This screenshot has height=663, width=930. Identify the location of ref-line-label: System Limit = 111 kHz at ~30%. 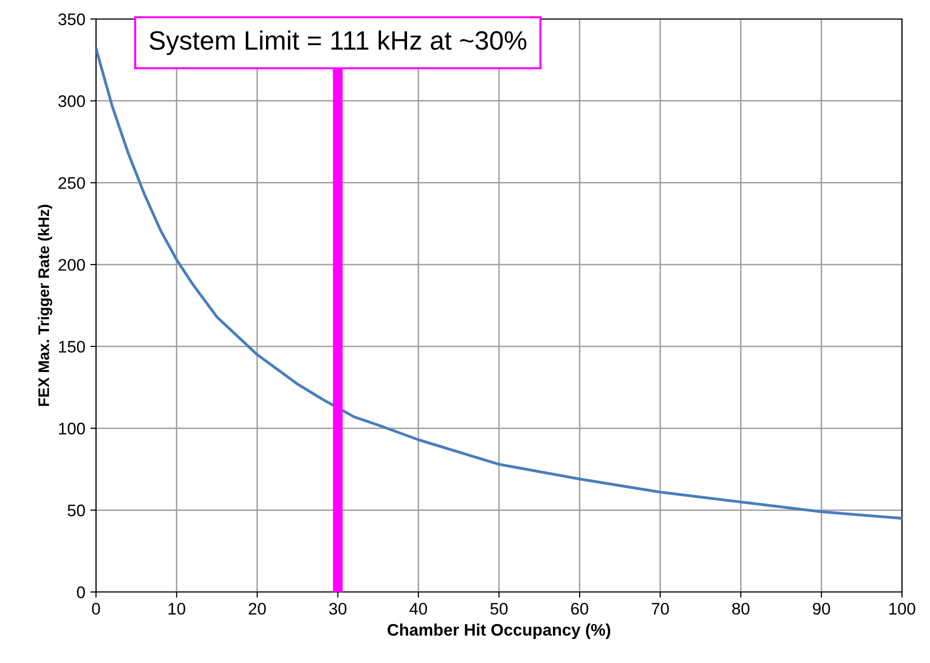
(338, 43).